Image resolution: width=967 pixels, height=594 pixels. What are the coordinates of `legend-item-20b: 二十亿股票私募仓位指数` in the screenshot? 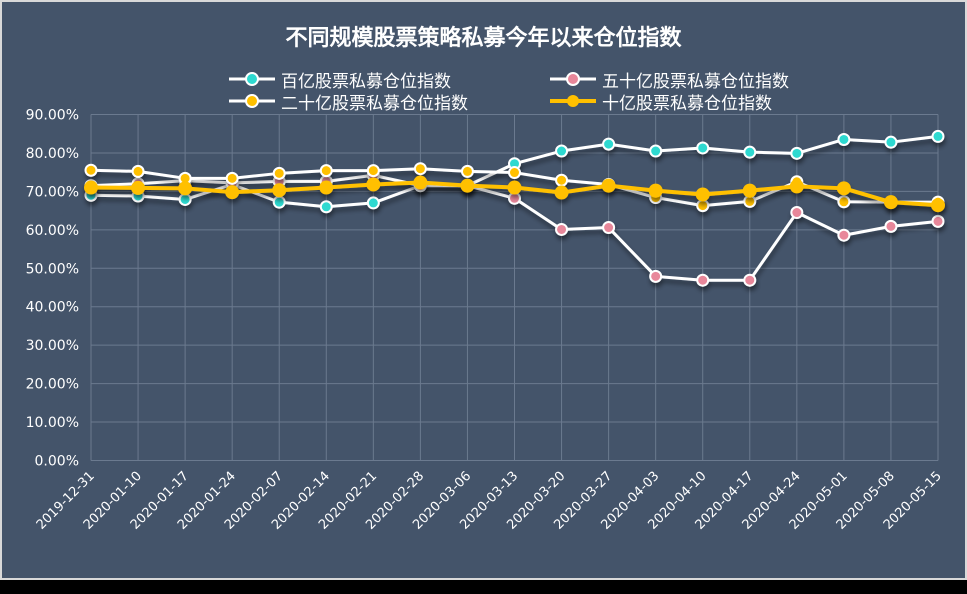 It's located at (347, 102).